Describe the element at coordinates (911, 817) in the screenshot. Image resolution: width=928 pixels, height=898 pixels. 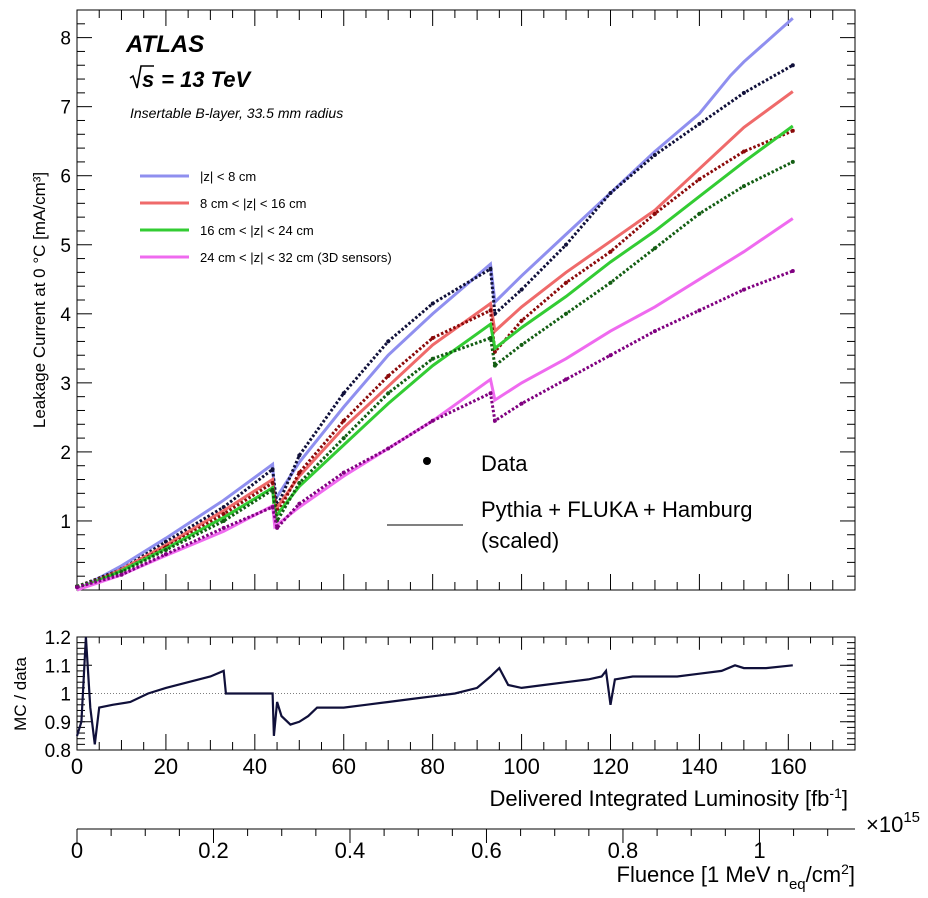
I see `fluence-exponent: 15` at that location.